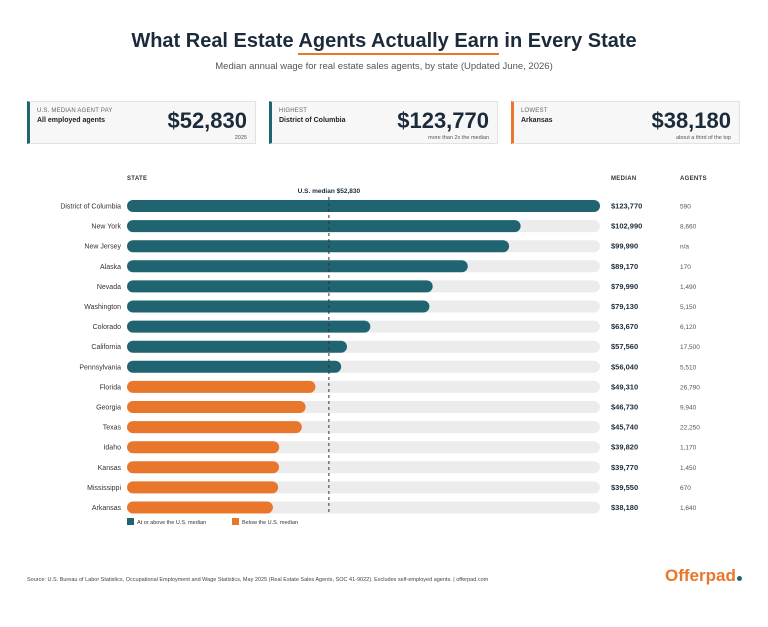  I want to click on median-value-label: $57,560, so click(624, 346).